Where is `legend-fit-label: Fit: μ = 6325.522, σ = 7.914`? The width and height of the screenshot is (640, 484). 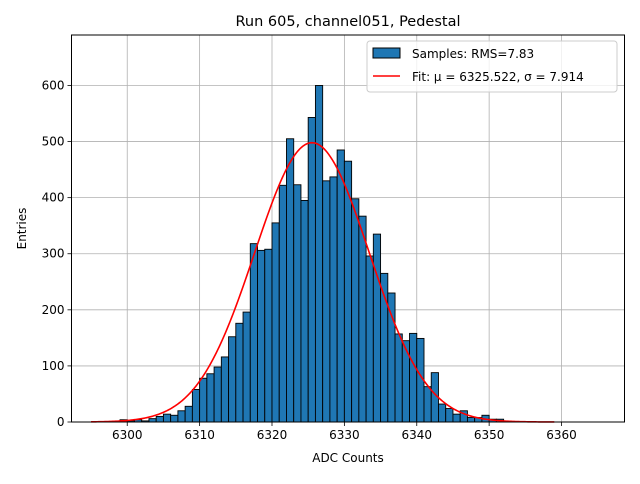 legend-fit-label: Fit: μ = 6325.522, σ = 7.914 is located at coordinates (498, 77).